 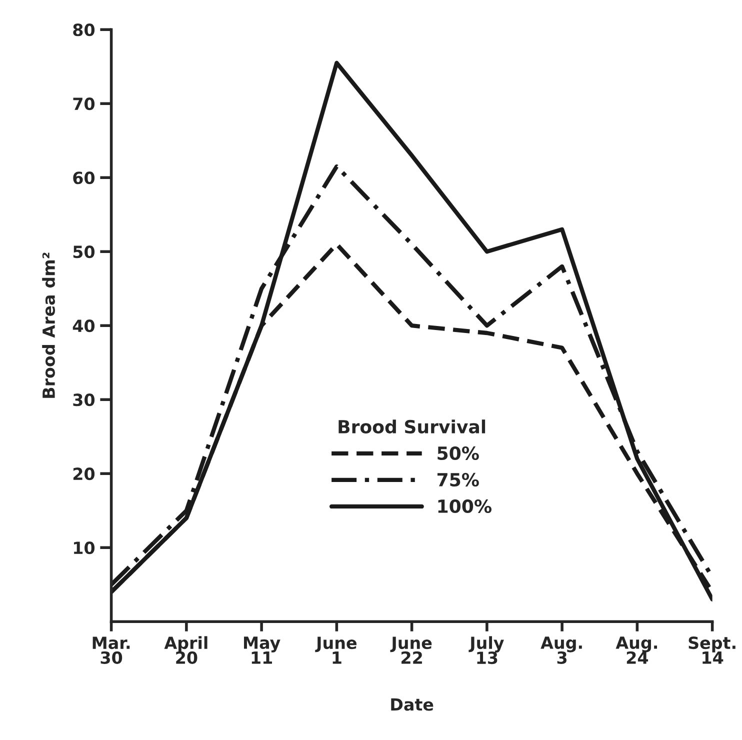 What do you see at coordinates (335, 650) in the screenshot?
I see `x-tick-label: June 1` at bounding box center [335, 650].